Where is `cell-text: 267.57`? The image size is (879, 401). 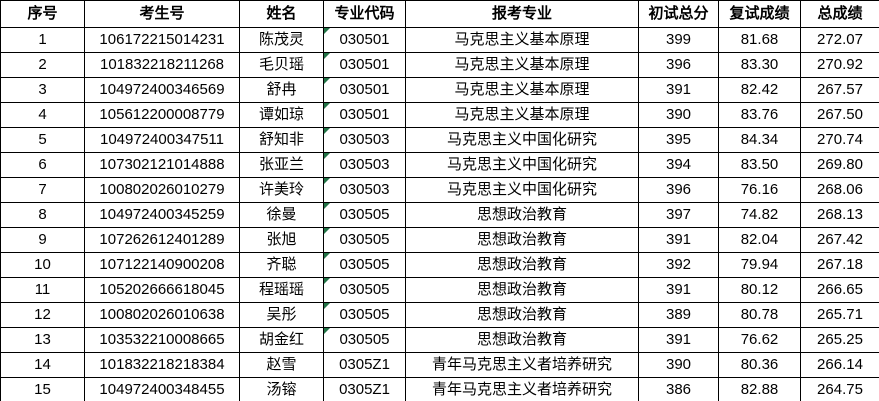
cell-text: 267.57 is located at coordinates (840, 89).